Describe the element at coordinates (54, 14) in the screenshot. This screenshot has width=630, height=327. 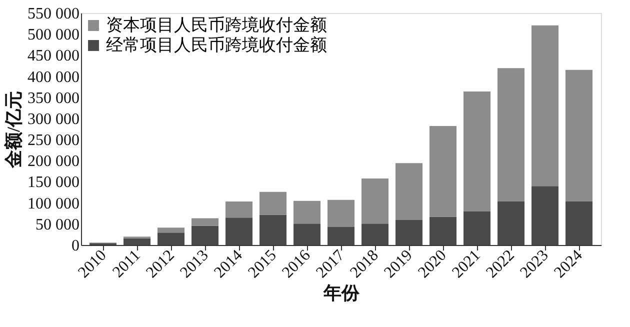
I see `y-tick-label: 550 000` at that location.